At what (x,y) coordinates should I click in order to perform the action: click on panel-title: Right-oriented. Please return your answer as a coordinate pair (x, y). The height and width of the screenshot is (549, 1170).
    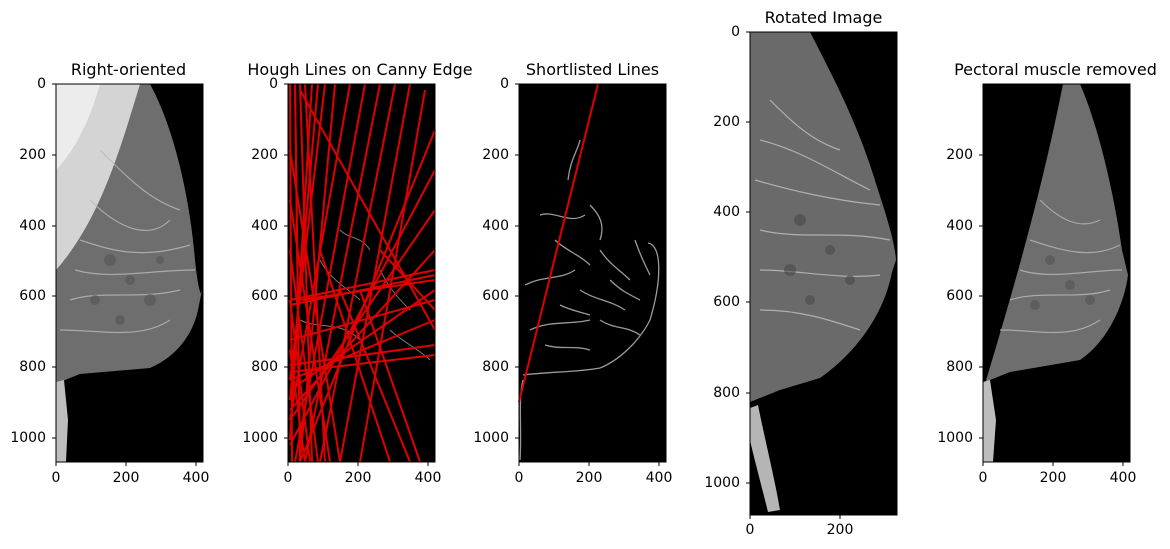
    Looking at the image, I should click on (128, 69).